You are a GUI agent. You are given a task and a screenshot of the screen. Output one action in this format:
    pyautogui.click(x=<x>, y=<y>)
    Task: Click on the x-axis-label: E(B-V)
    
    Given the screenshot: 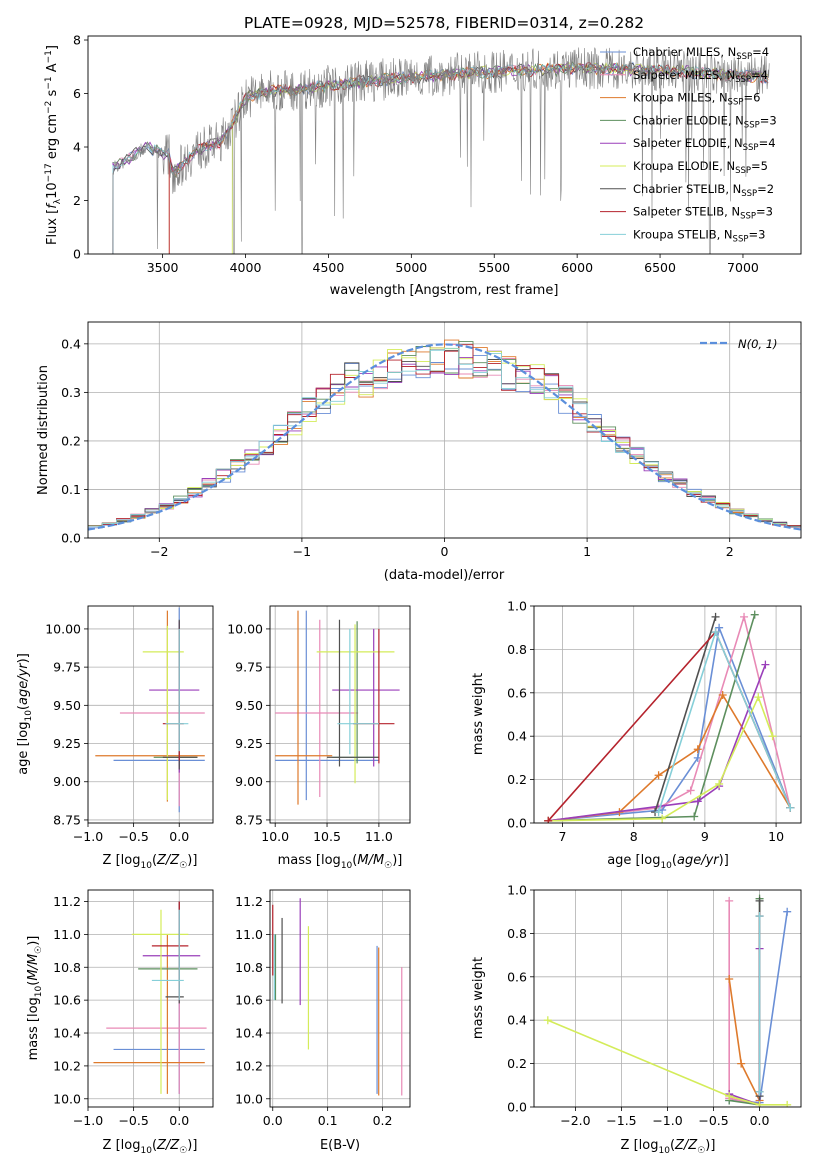 What is the action you would take?
    pyautogui.click(x=340, y=1145)
    